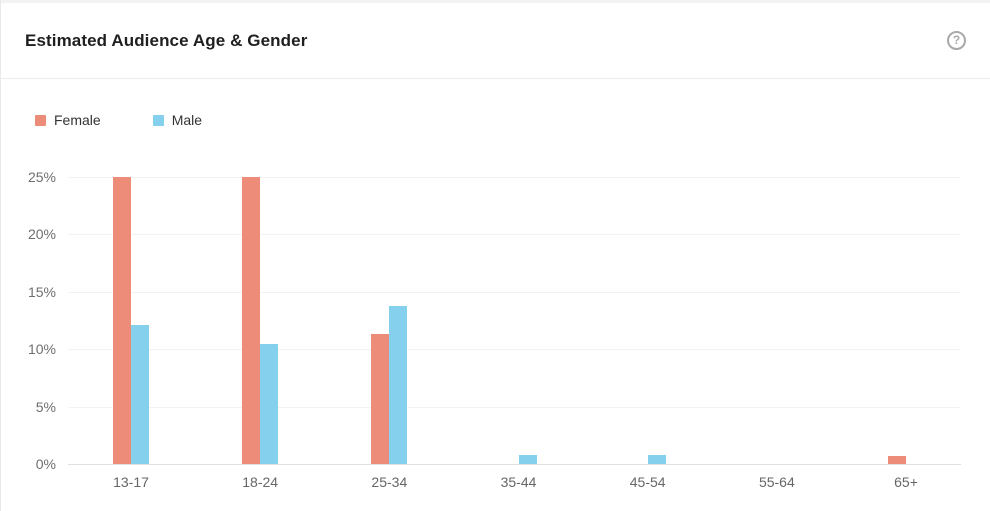 Image resolution: width=990 pixels, height=511 pixels. I want to click on x-category-label: 25-34, so click(389, 482).